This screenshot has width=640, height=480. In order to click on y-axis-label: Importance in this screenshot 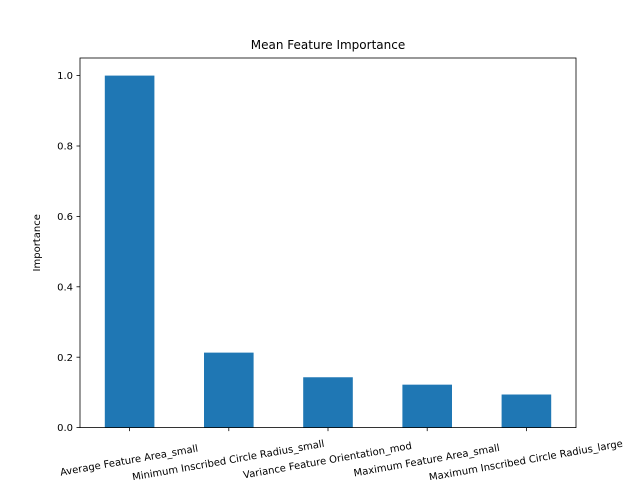, I will do `click(37, 242)`.